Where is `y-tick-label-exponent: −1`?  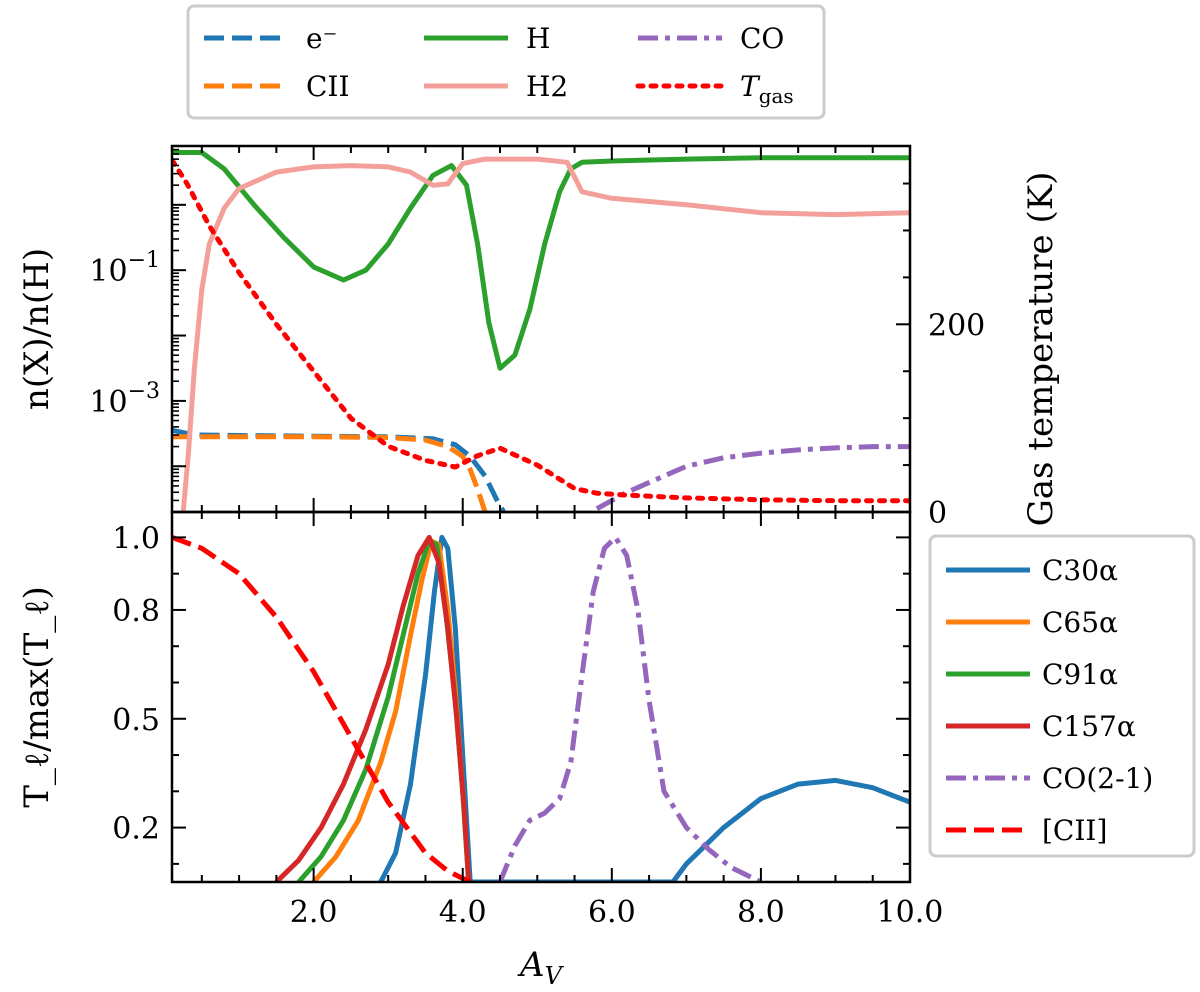 y-tick-label-exponent: −1 is located at coordinates (144, 260).